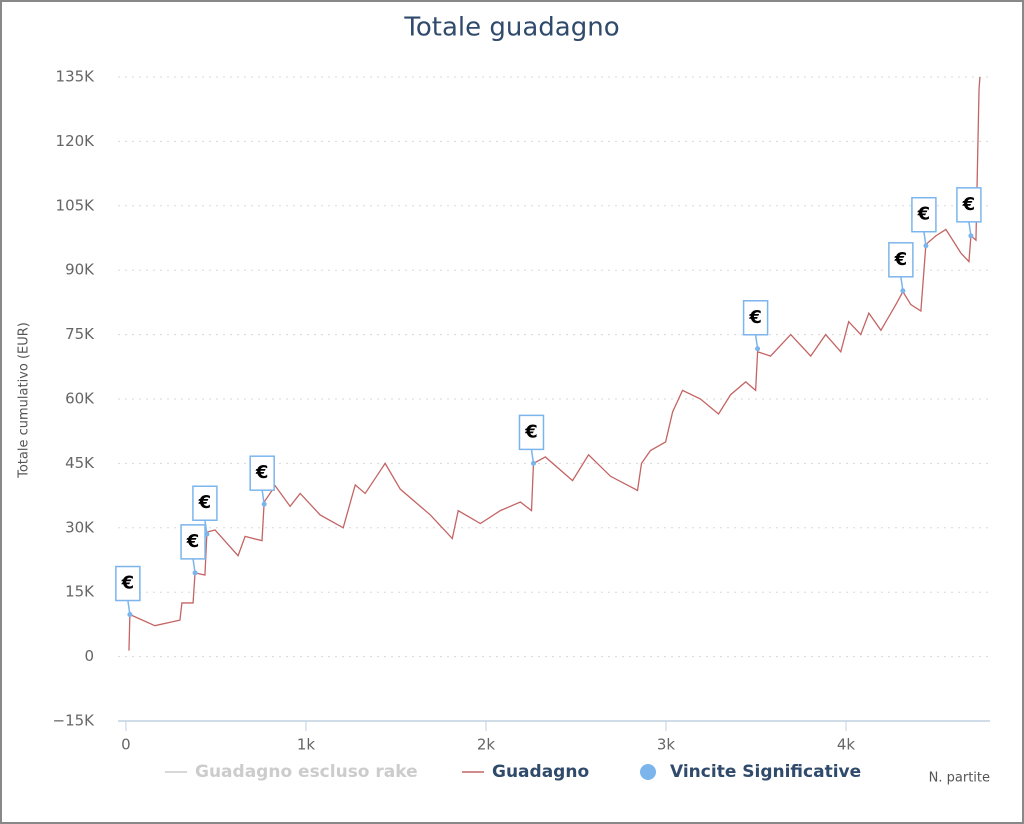 The height and width of the screenshot is (824, 1024). Describe the element at coordinates (80, 334) in the screenshot. I see `y-tick-label: 75K` at that location.